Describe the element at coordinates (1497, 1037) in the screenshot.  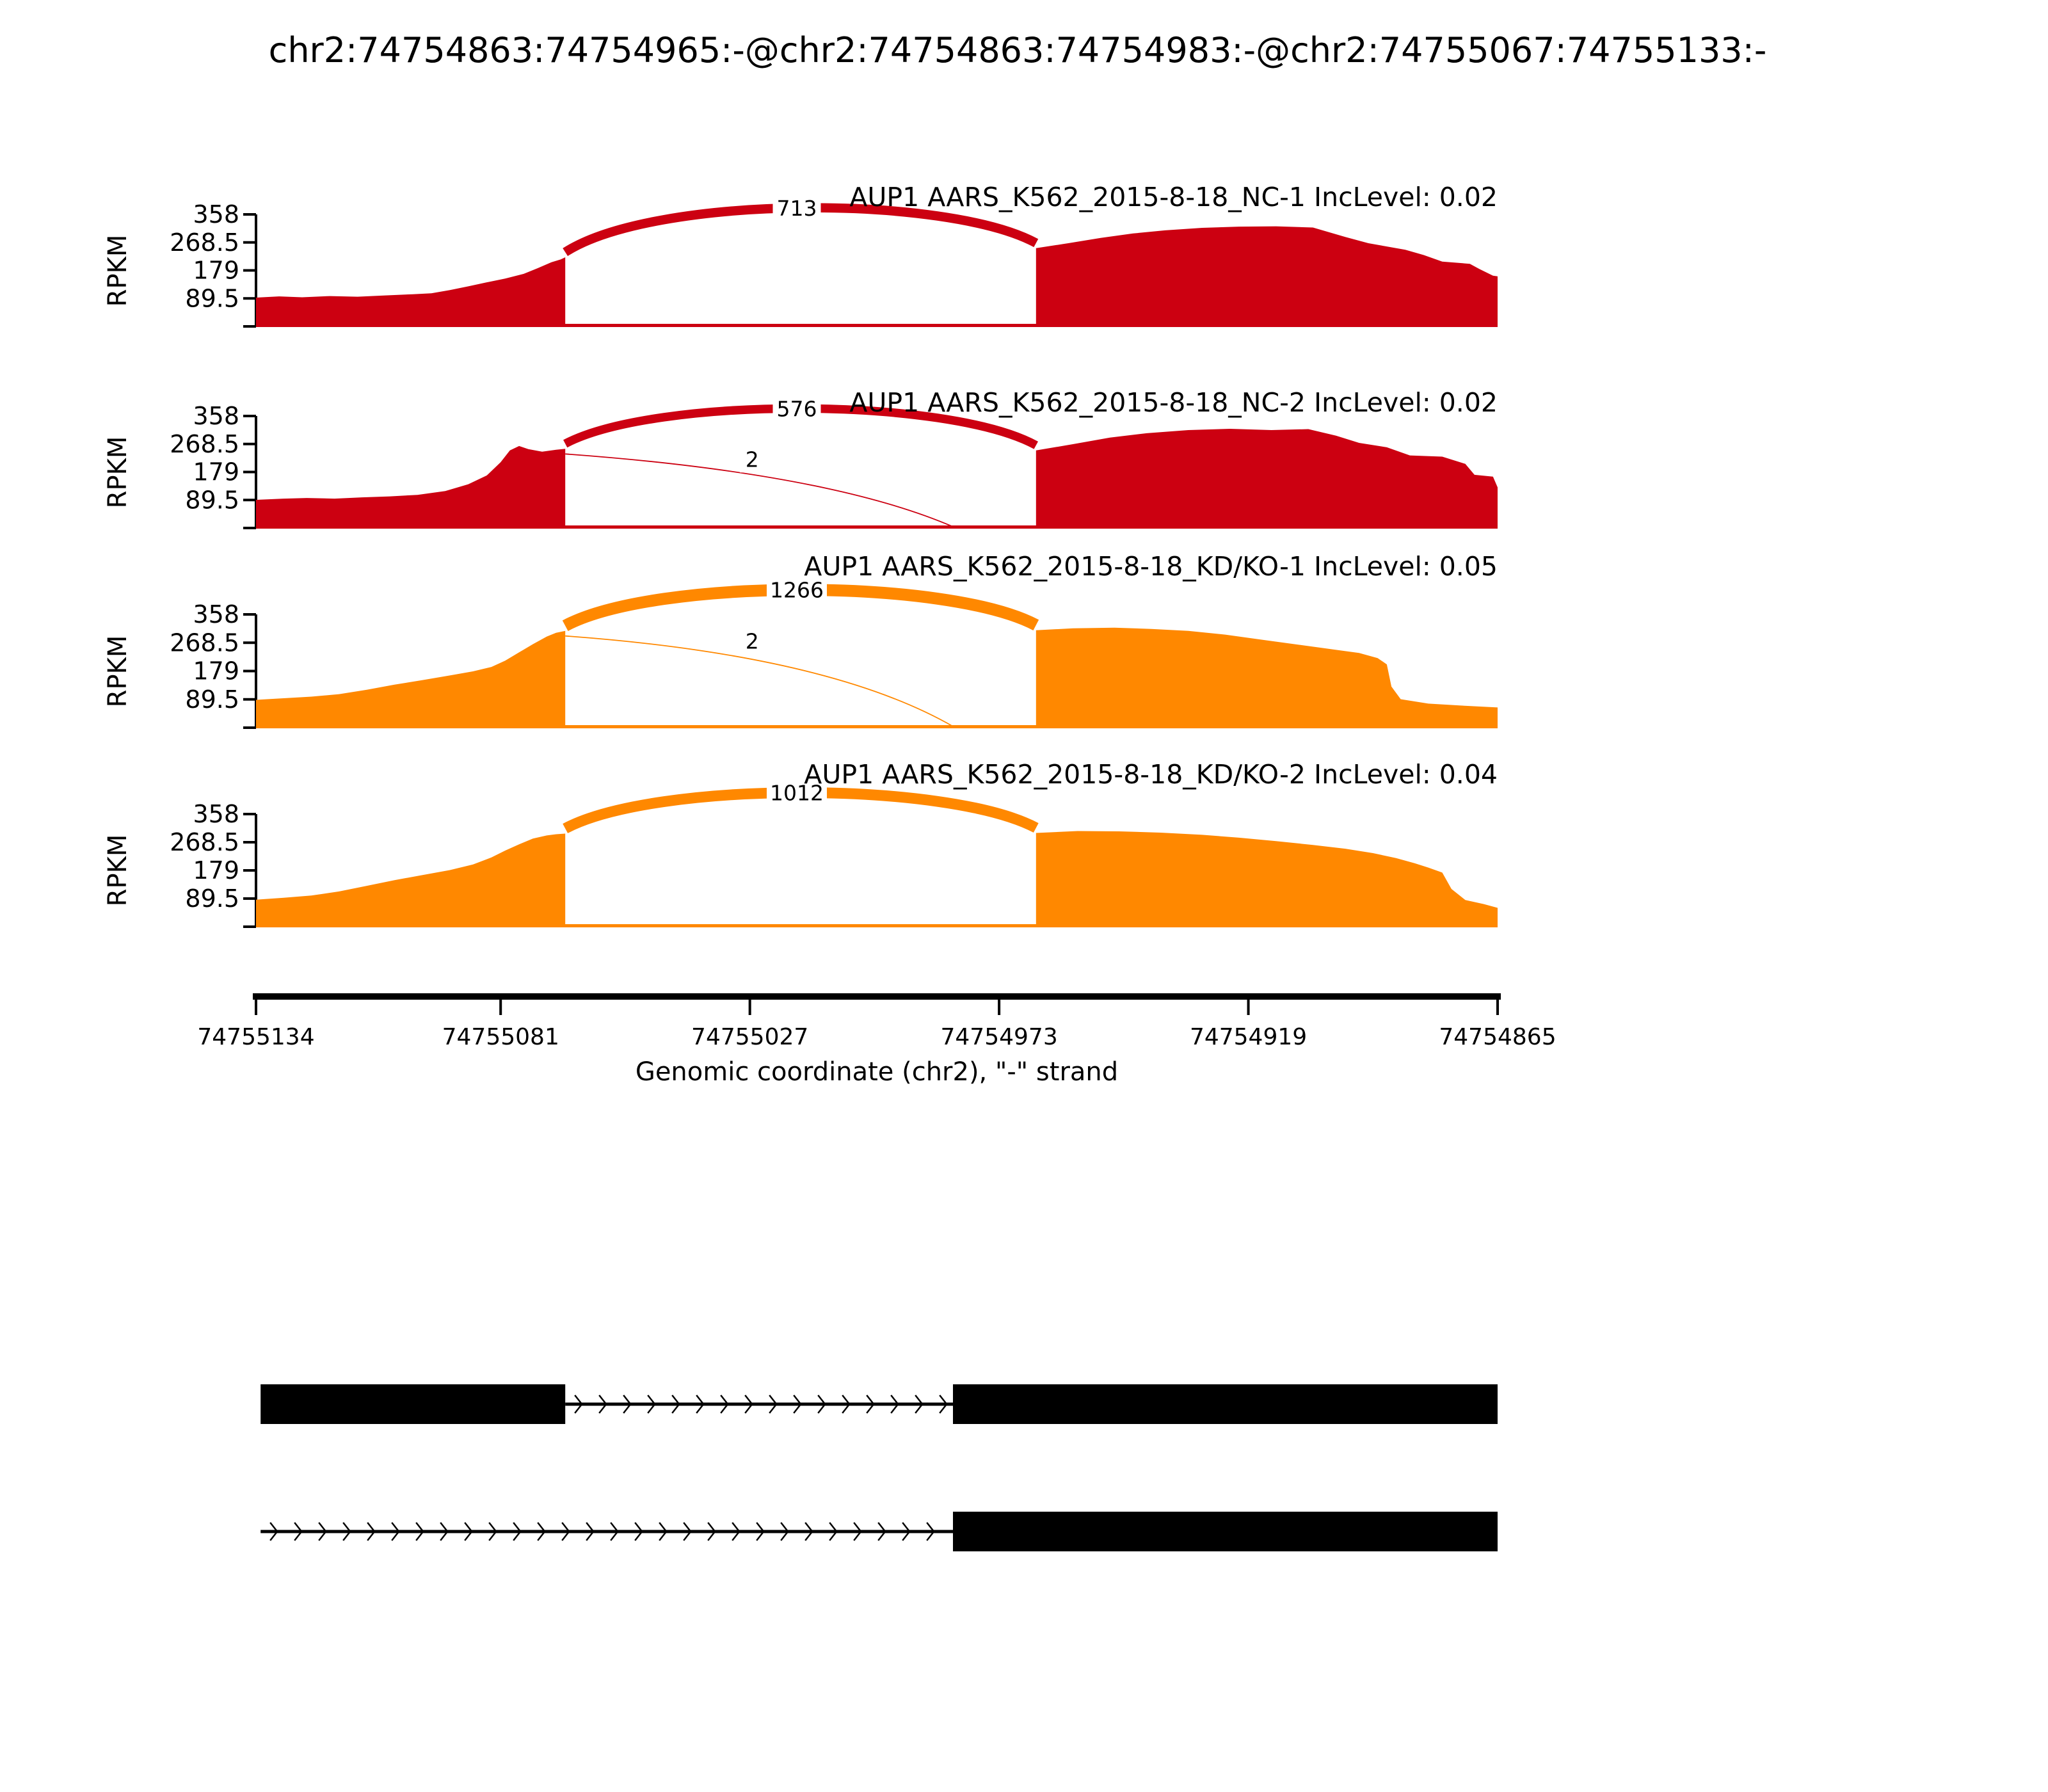
I see `x-tick-label: 74754865` at that location.